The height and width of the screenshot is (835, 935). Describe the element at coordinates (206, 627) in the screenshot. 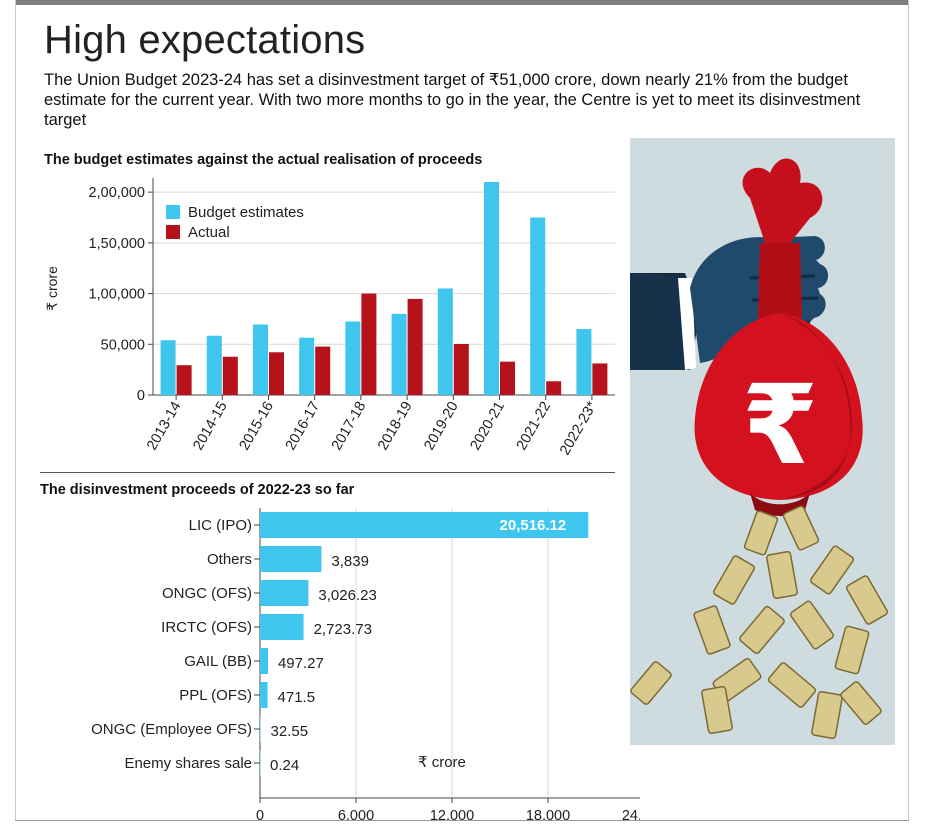

I see `category-label: IRCTC (OFS)` at that location.